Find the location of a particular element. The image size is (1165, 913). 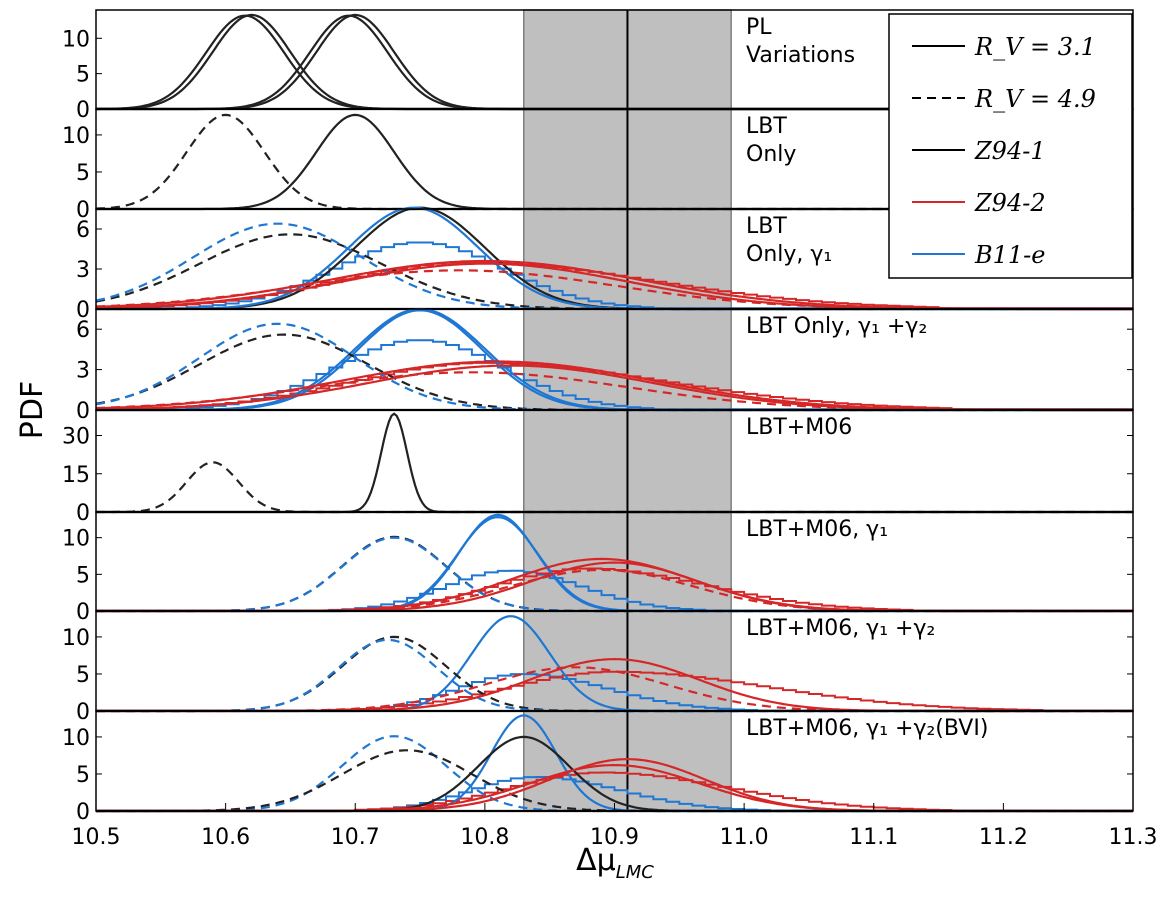

y-axis-label: PDF is located at coordinates (32, 410).